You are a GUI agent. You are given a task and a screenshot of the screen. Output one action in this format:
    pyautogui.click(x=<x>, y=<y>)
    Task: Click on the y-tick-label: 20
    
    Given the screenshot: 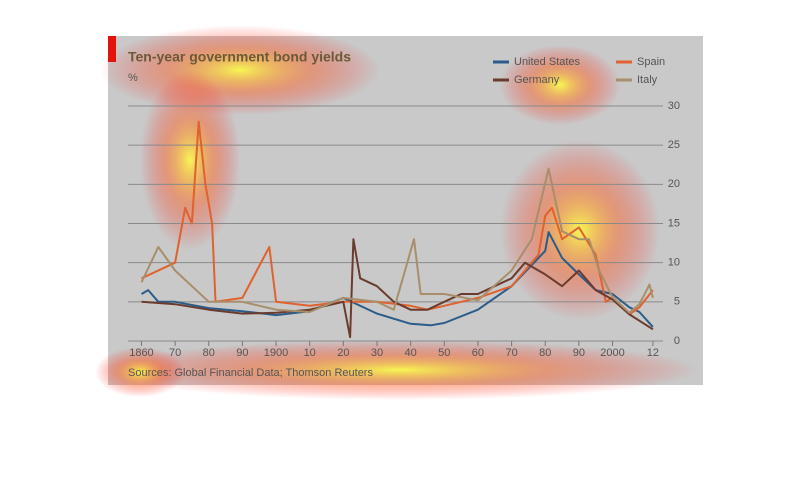 What is the action you would take?
    pyautogui.click(x=674, y=184)
    